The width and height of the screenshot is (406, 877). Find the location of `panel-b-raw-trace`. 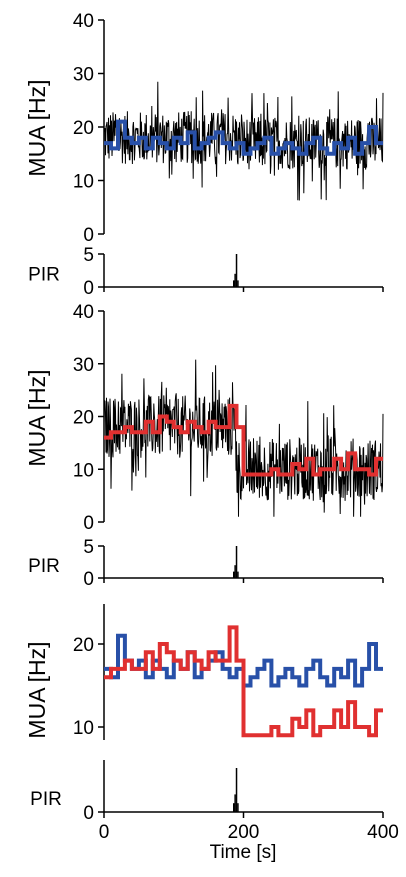

panel-b-raw-trace is located at coordinates (243, 438).